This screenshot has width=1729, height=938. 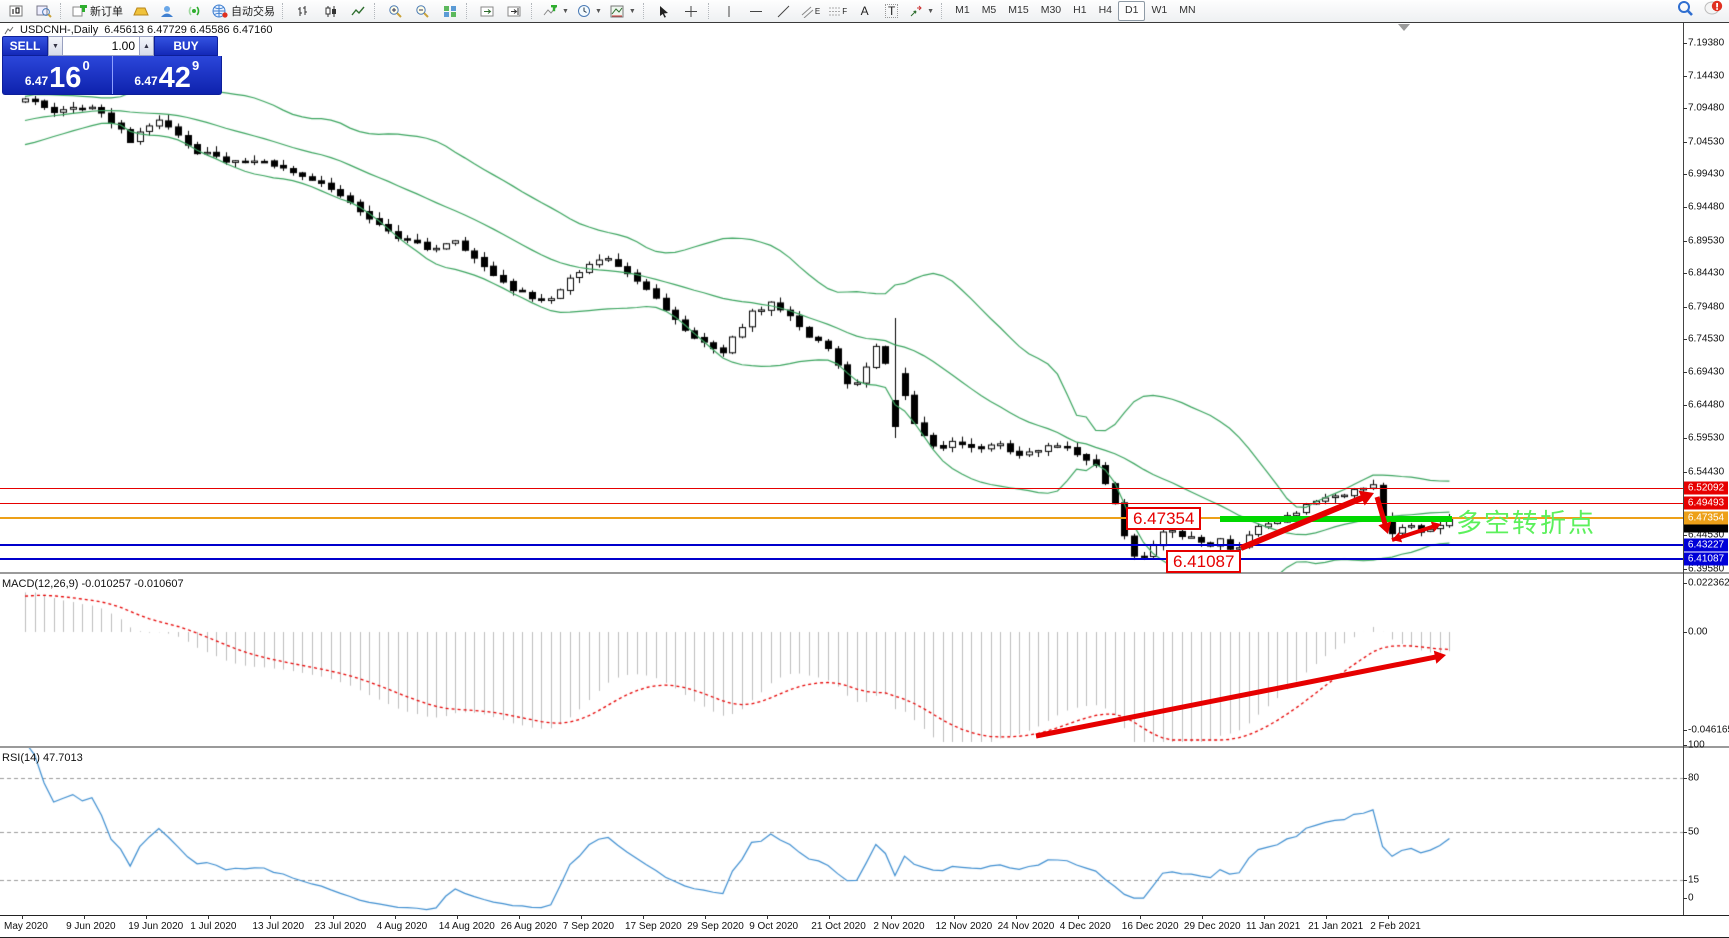 What do you see at coordinates (1018, 10) in the screenshot?
I see `timeframe-button-m15: M15` at bounding box center [1018, 10].